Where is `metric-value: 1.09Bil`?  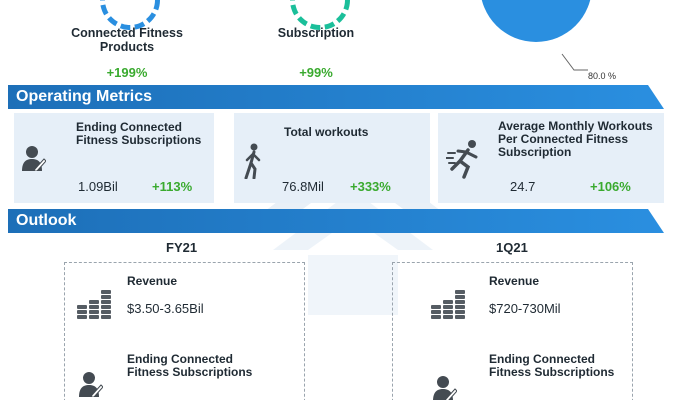 metric-value: 1.09Bil is located at coordinates (98, 186).